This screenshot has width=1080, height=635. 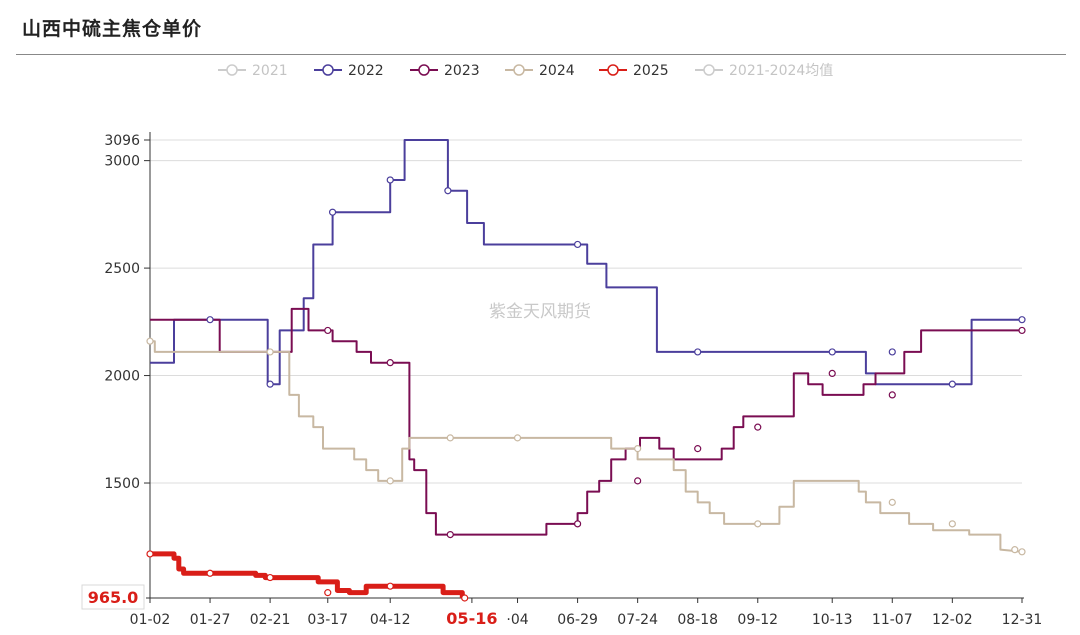 I want to click on x-tick-label-2: 02-21, so click(x=270, y=620).